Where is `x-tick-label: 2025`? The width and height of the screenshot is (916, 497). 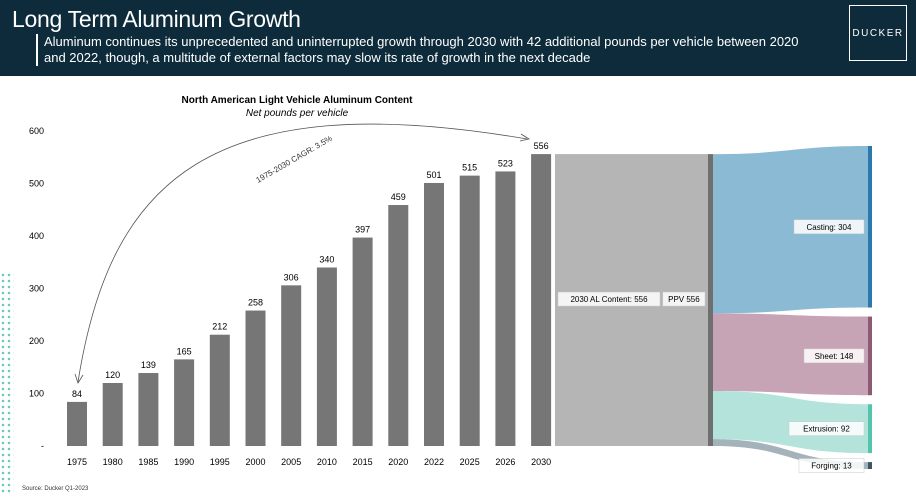 x-tick-label: 2025 is located at coordinates (470, 462).